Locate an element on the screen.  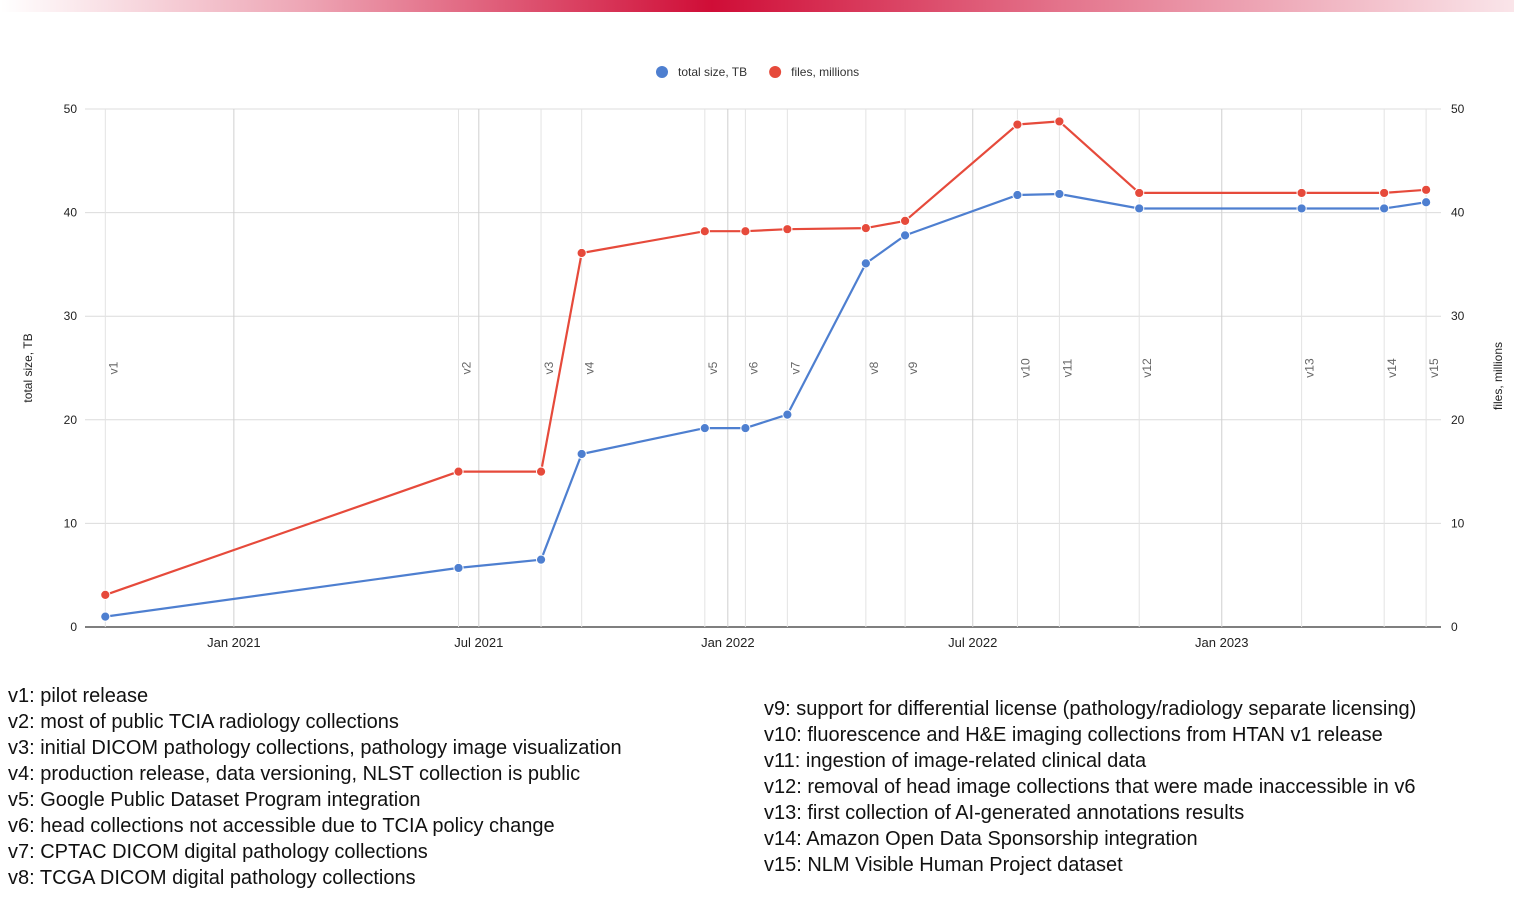
y-tick-label-right: 10 is located at coordinates (1458, 523).